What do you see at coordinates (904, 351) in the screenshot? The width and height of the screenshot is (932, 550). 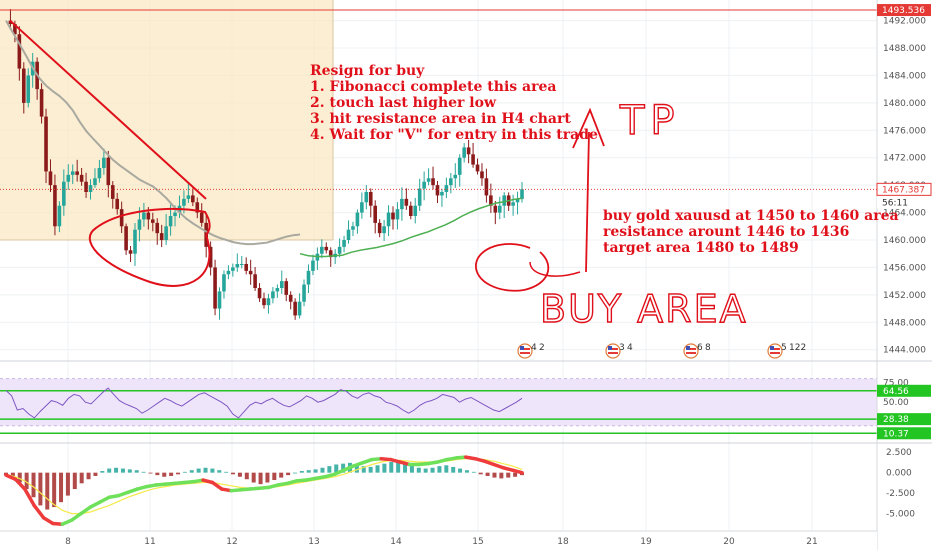 I see `price-tick-label: 1444.000` at bounding box center [904, 351].